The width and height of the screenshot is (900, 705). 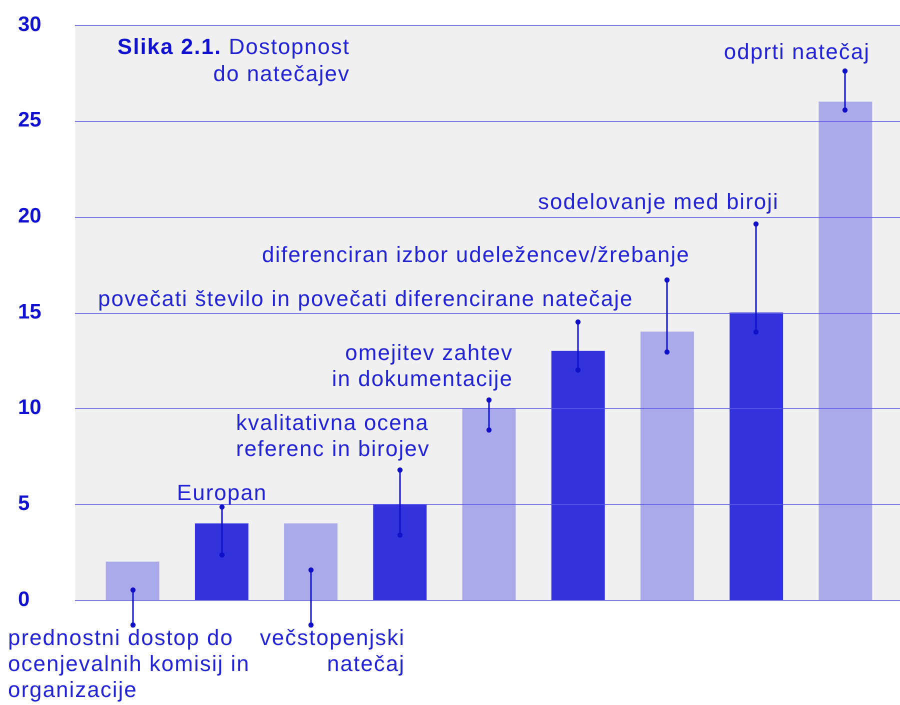 What do you see at coordinates (24, 599) in the screenshot?
I see `y-tick-label: 0` at bounding box center [24, 599].